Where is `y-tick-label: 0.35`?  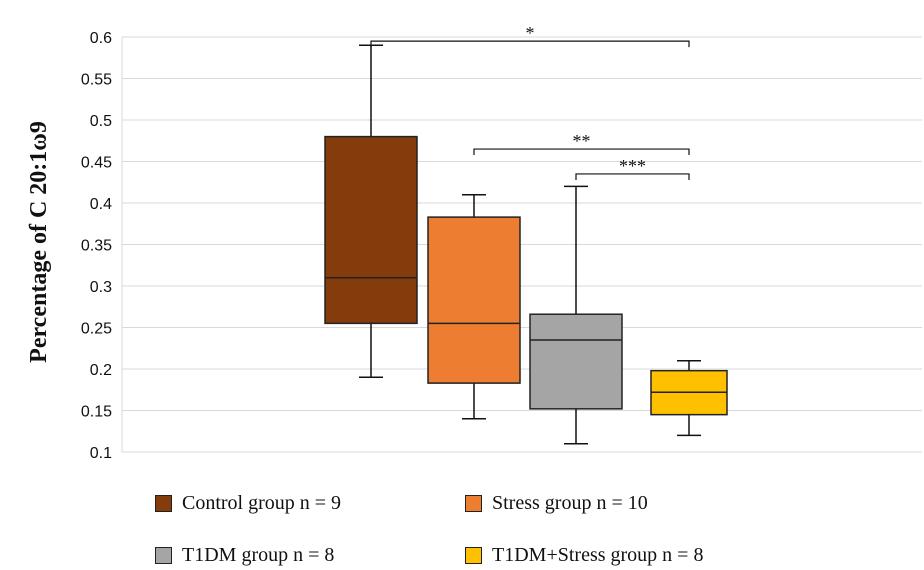 y-tick-label: 0.35 is located at coordinates (96, 246).